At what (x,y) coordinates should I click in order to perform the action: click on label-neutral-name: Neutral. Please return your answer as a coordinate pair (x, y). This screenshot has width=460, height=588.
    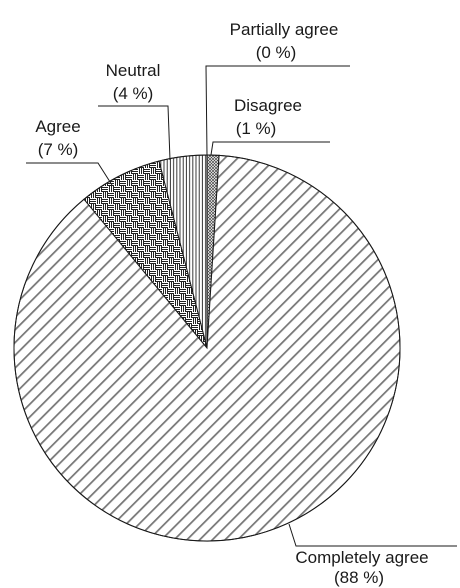
    Looking at the image, I should click on (133, 70).